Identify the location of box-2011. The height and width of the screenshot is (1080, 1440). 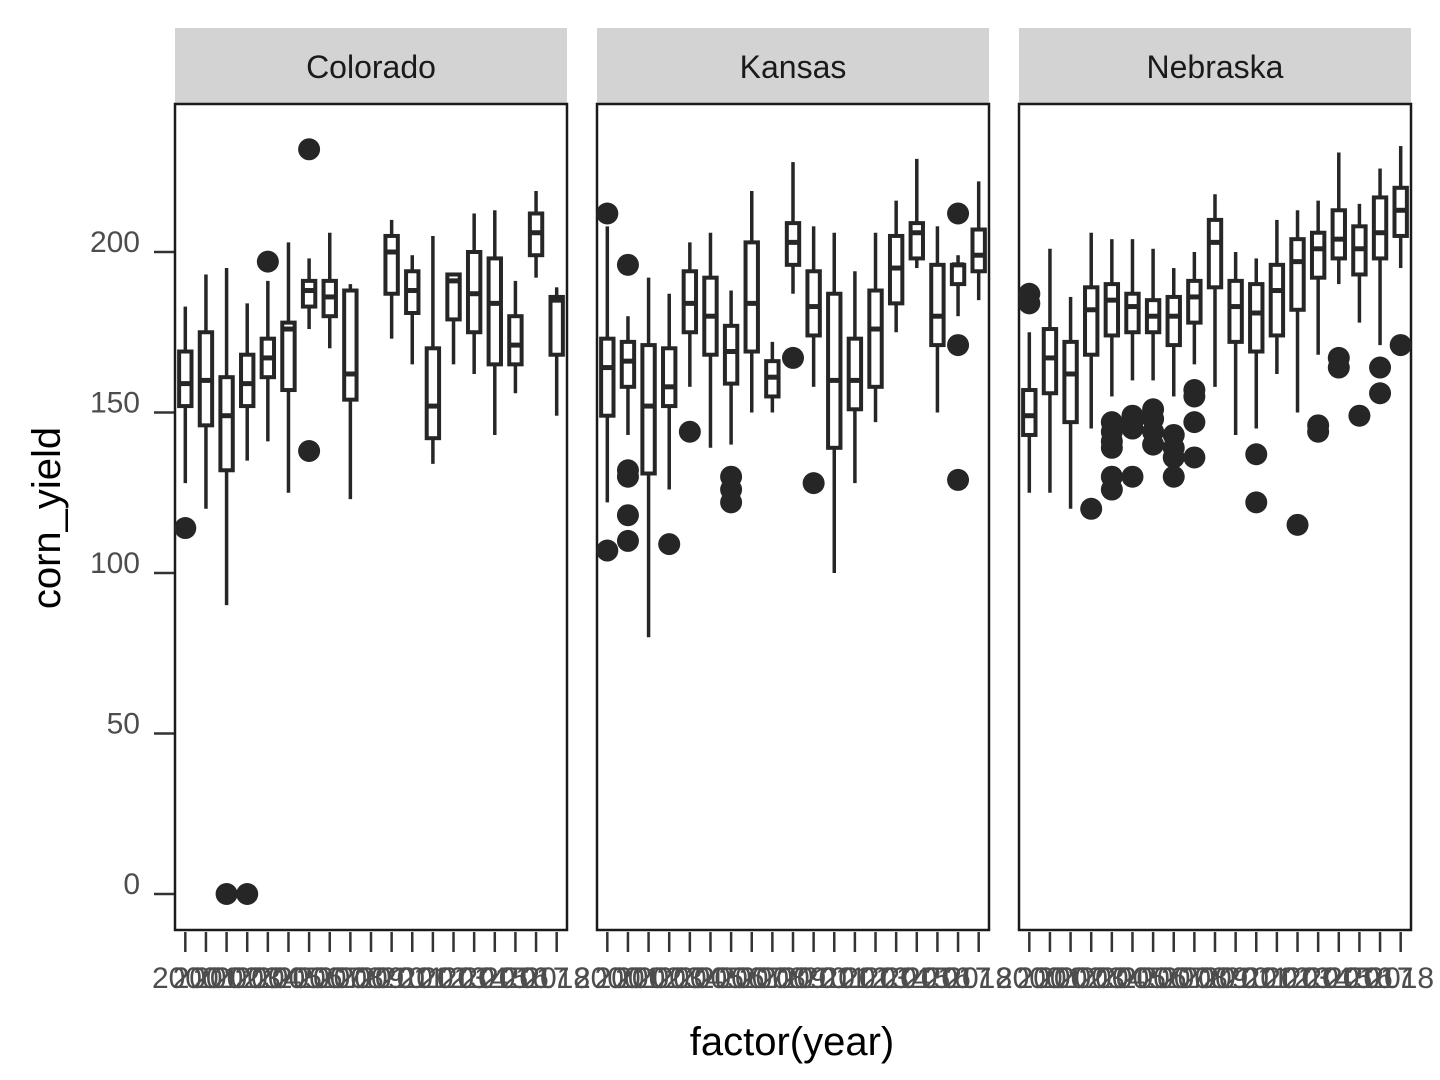
(412, 310).